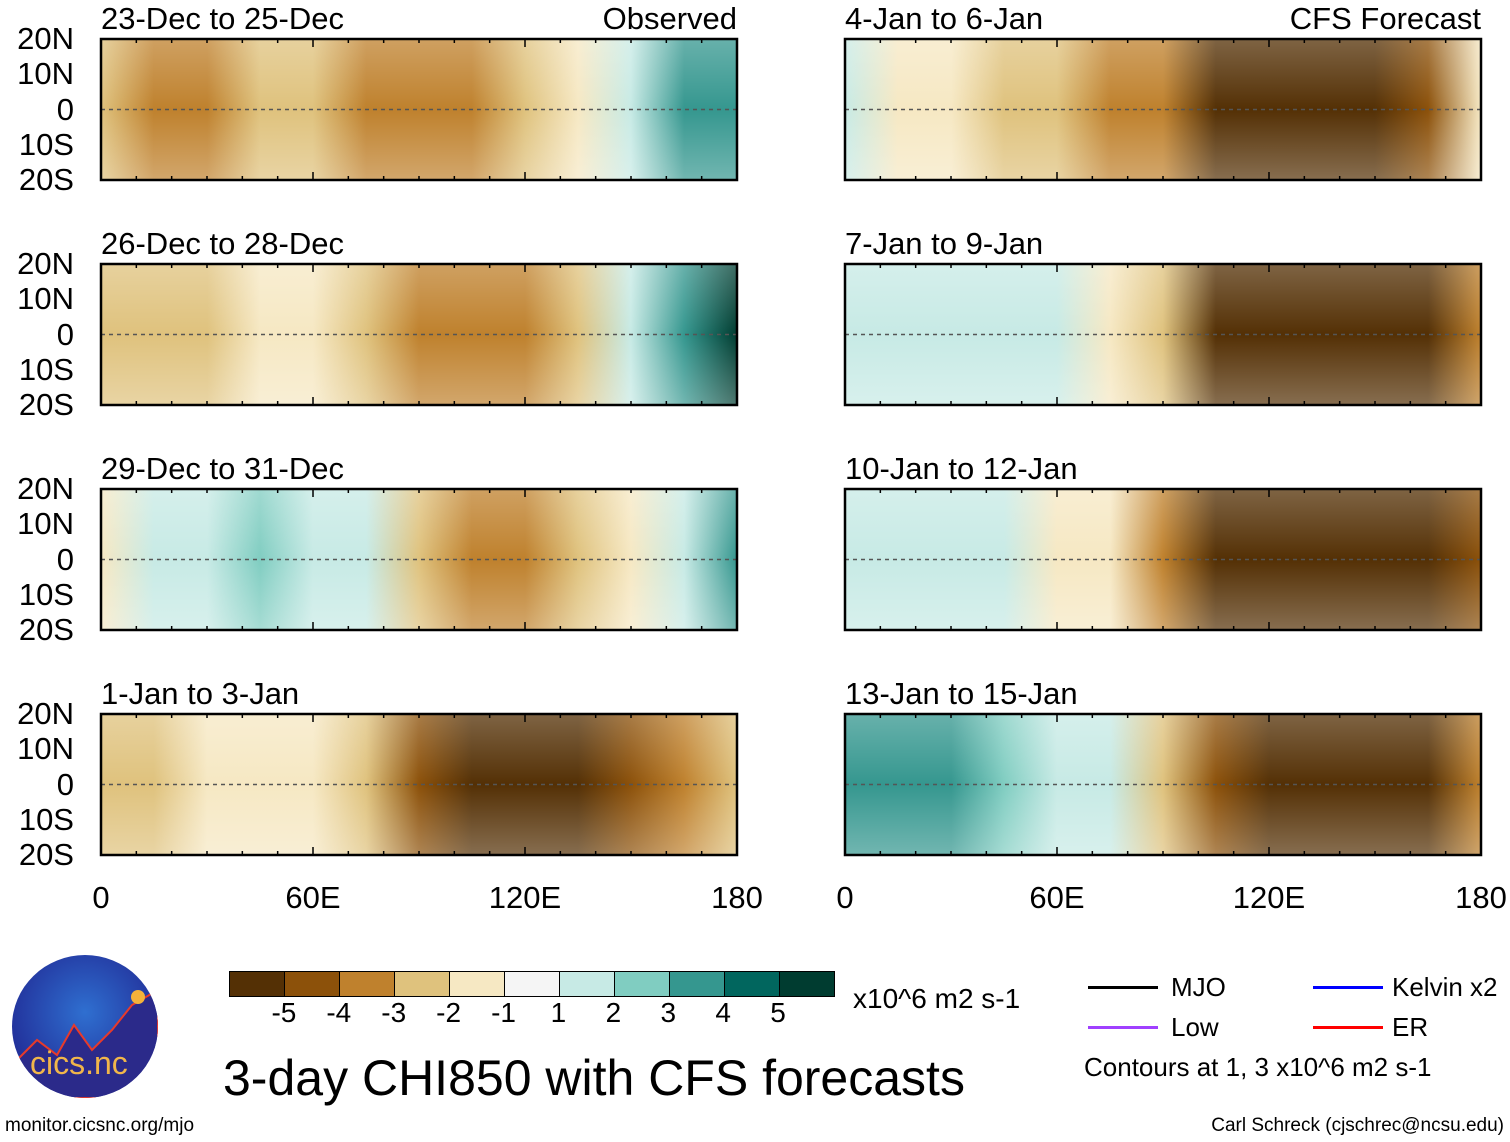 The width and height of the screenshot is (1510, 1142). What do you see at coordinates (944, 243) in the screenshot?
I see `panel-title: 7-Jan to 9-Jan` at bounding box center [944, 243].